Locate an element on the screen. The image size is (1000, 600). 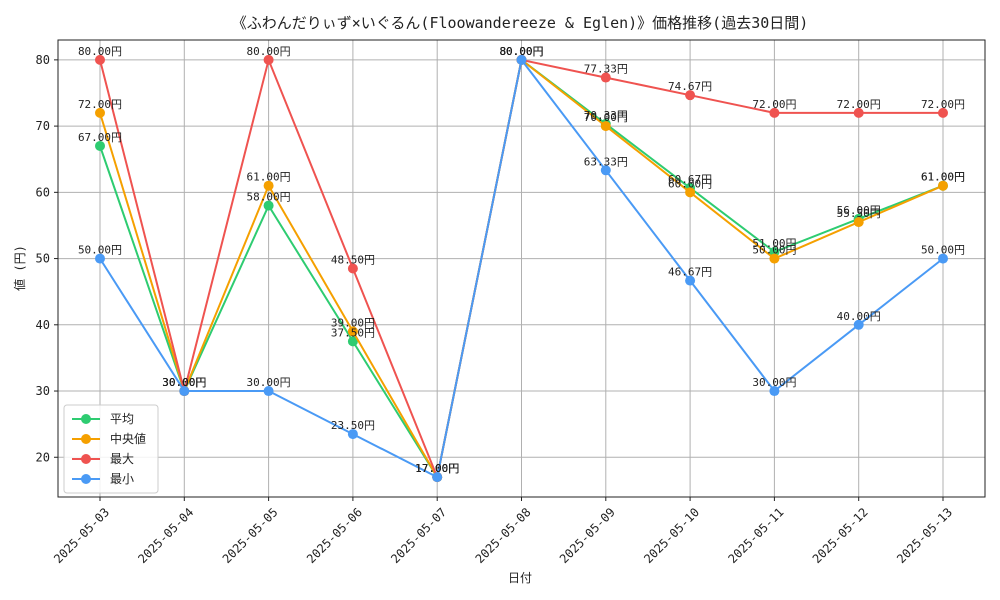
data-label: 23.50円 is located at coordinates (353, 425).